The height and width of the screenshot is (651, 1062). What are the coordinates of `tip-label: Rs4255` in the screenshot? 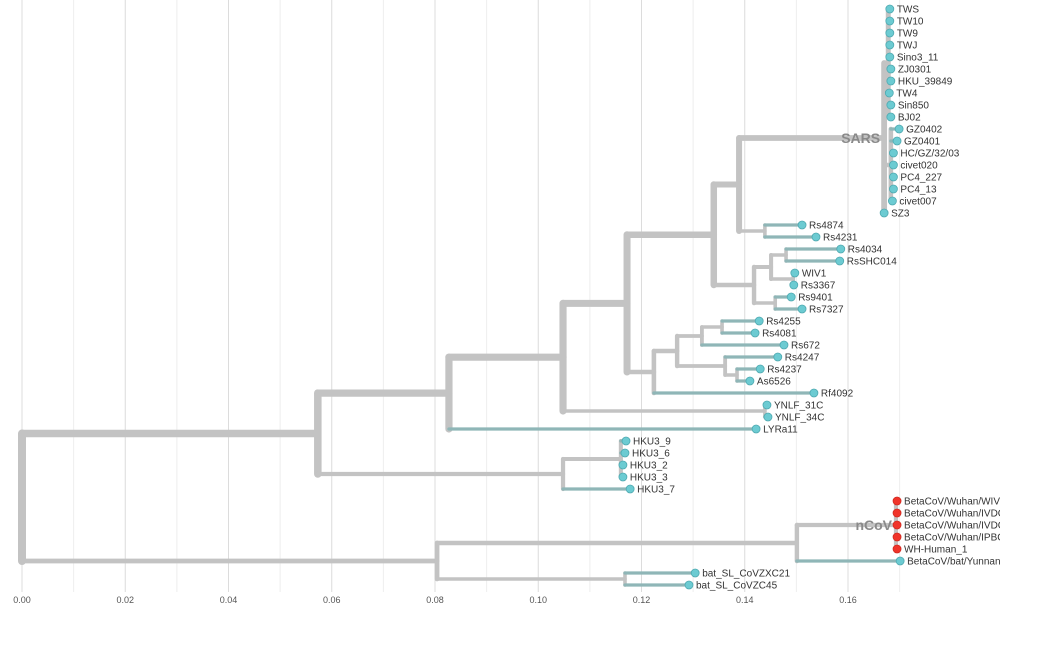 It's located at (783, 322).